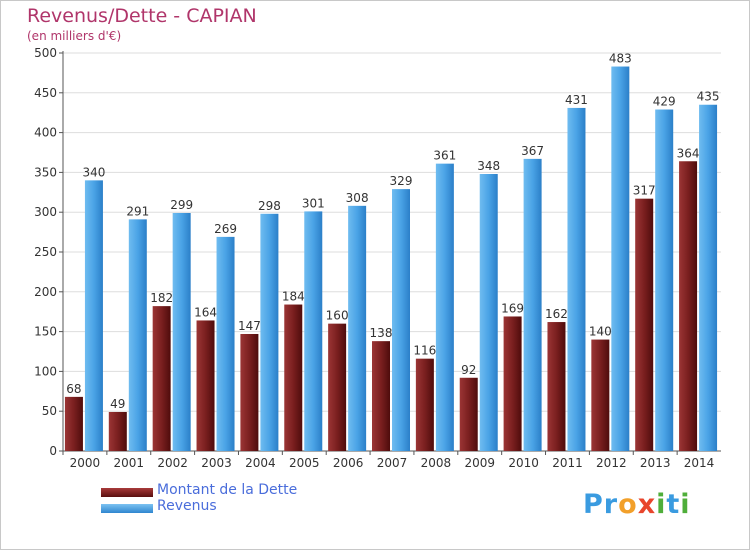 The width and height of the screenshot is (750, 550). I want to click on x-tick-label: 2009, so click(479, 463).